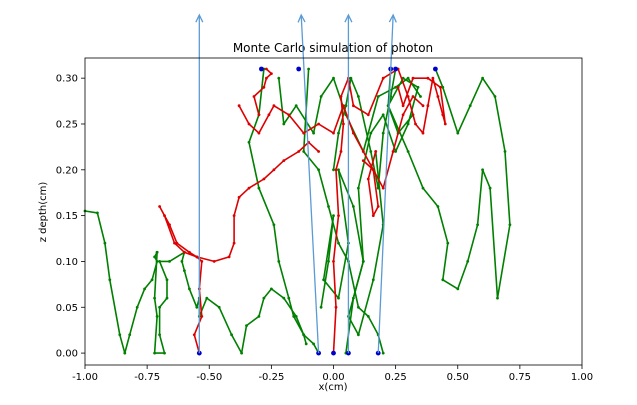 The height and width of the screenshot is (405, 637). Describe the element at coordinates (582, 377) in the screenshot. I see `x-tick-label: 1.00` at that location.